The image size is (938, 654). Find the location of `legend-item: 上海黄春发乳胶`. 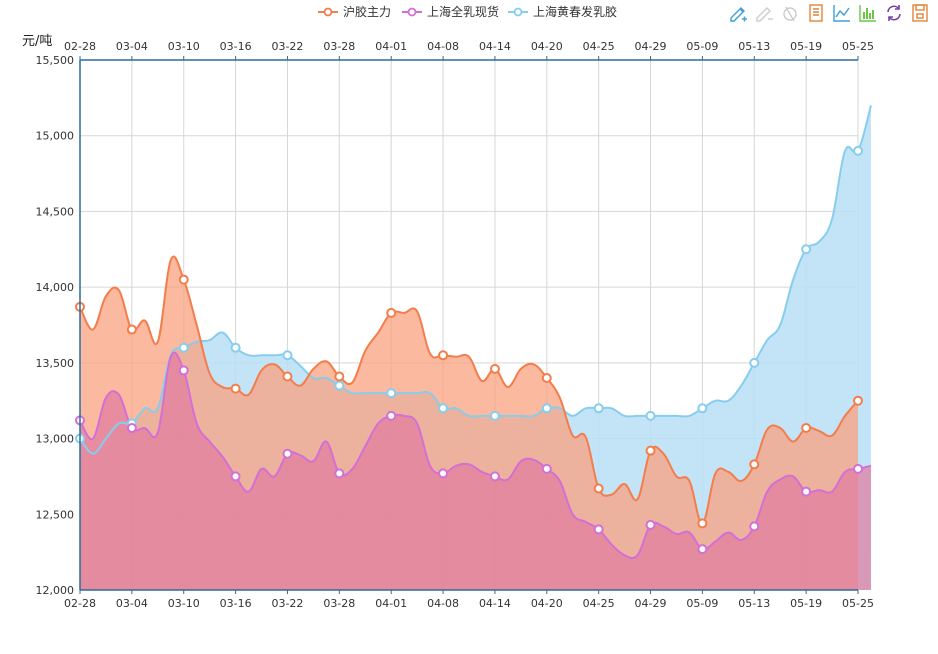

legend-item: 上海黄春发乳胶 is located at coordinates (562, 11).